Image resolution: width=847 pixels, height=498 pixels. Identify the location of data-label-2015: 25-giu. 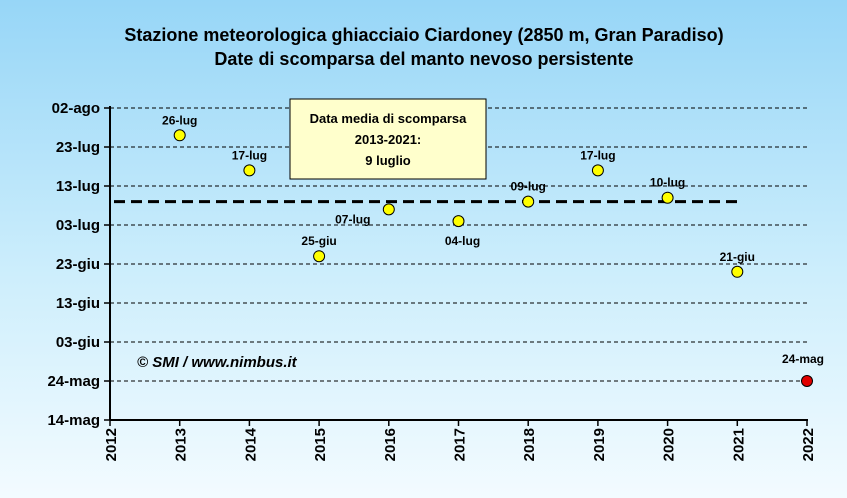
(318, 241).